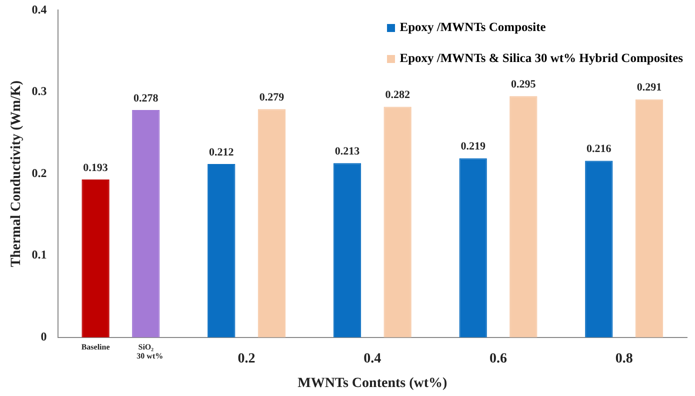  What do you see at coordinates (39, 173) in the screenshot?
I see `y-tick-label: 0.2` at bounding box center [39, 173].